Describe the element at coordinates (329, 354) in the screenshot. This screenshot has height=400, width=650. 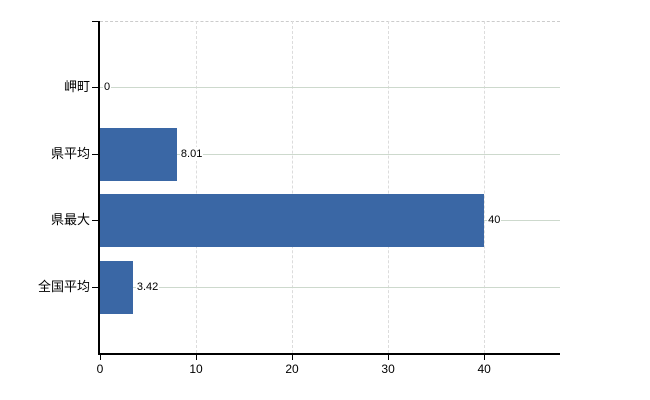
I see `x-axis` at that location.